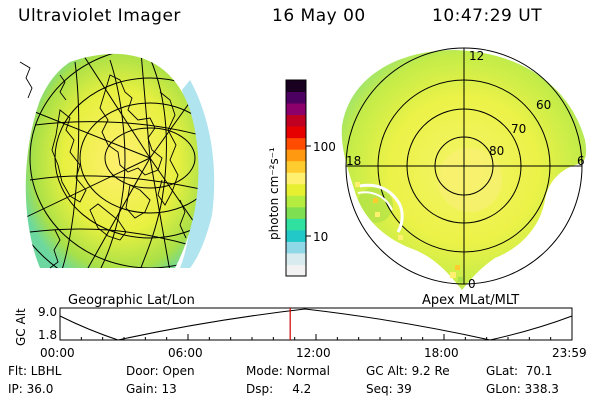 This screenshot has width=600, height=400. Describe the element at coordinates (31, 389) in the screenshot. I see `ip-readout: IP: 36.0` at that location.